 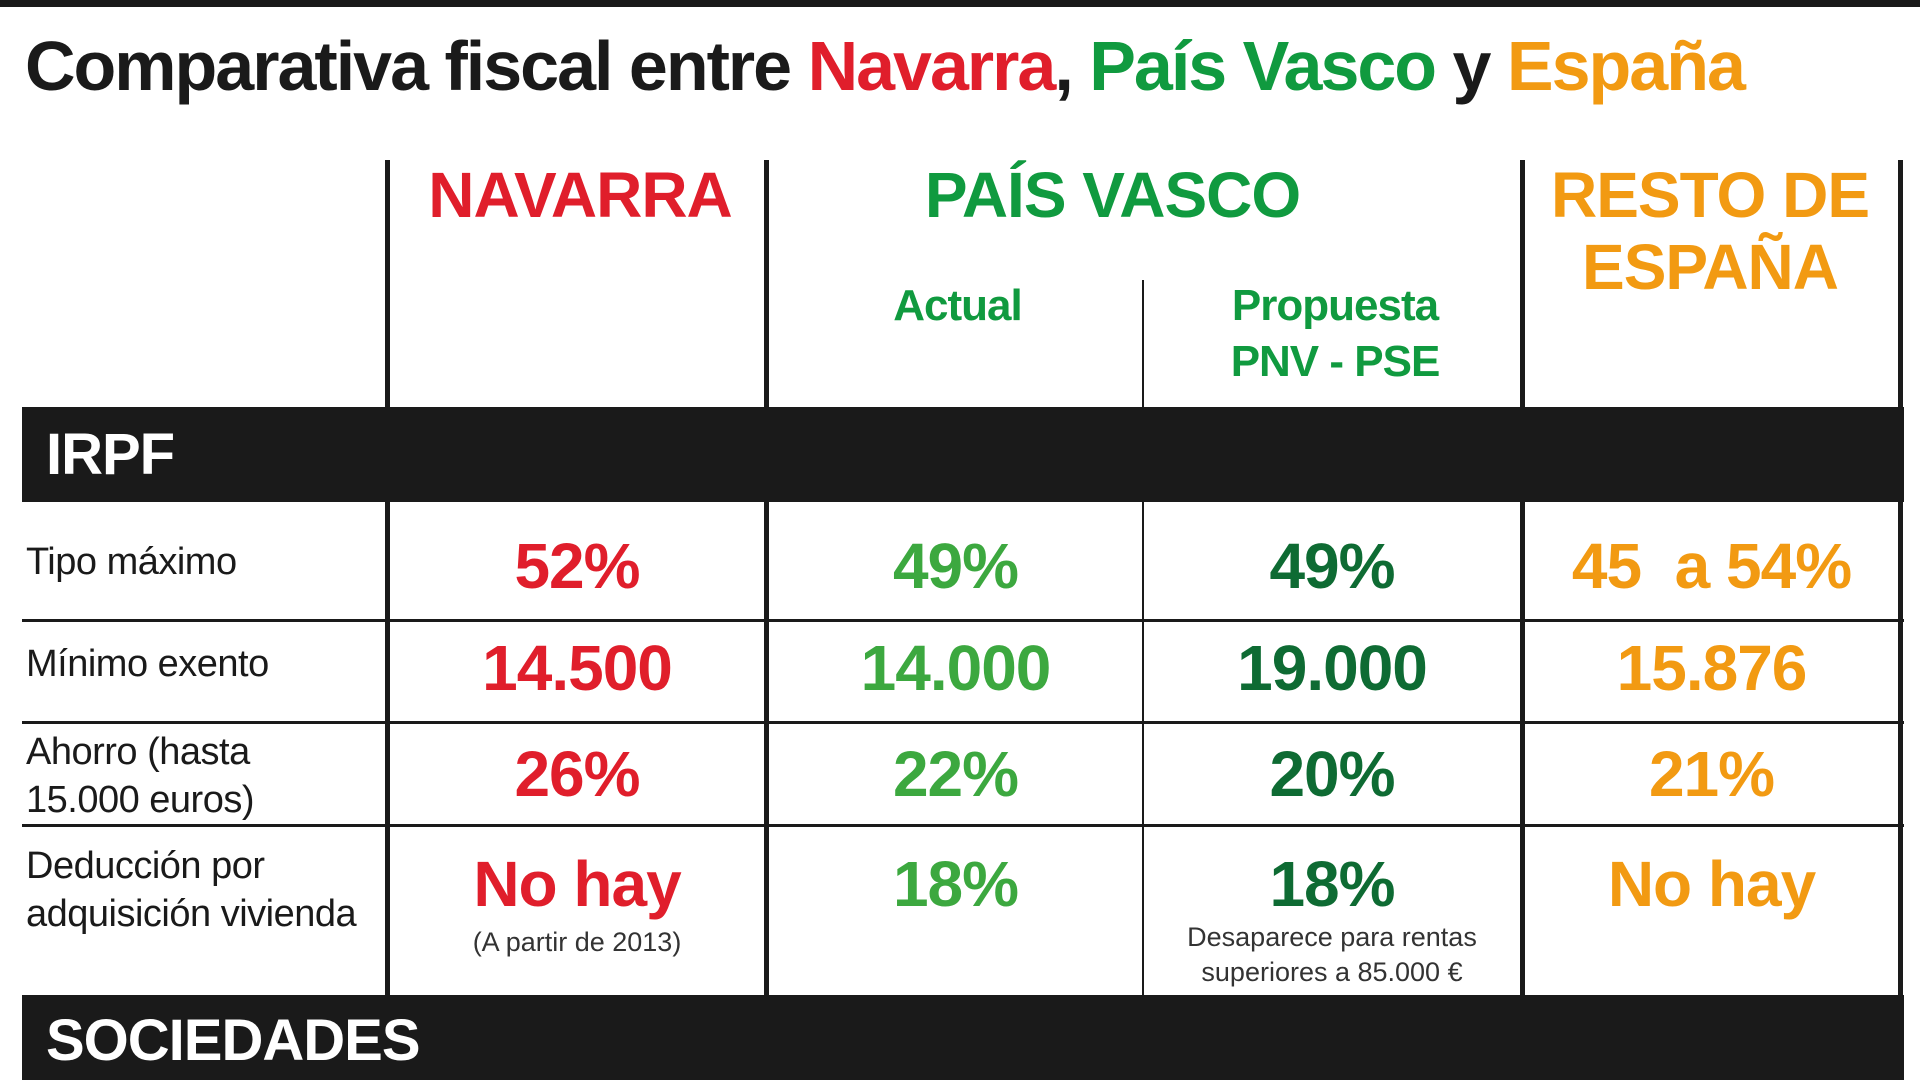 What do you see at coordinates (956, 668) in the screenshot?
I see `cell-pv-actual: 14.000` at bounding box center [956, 668].